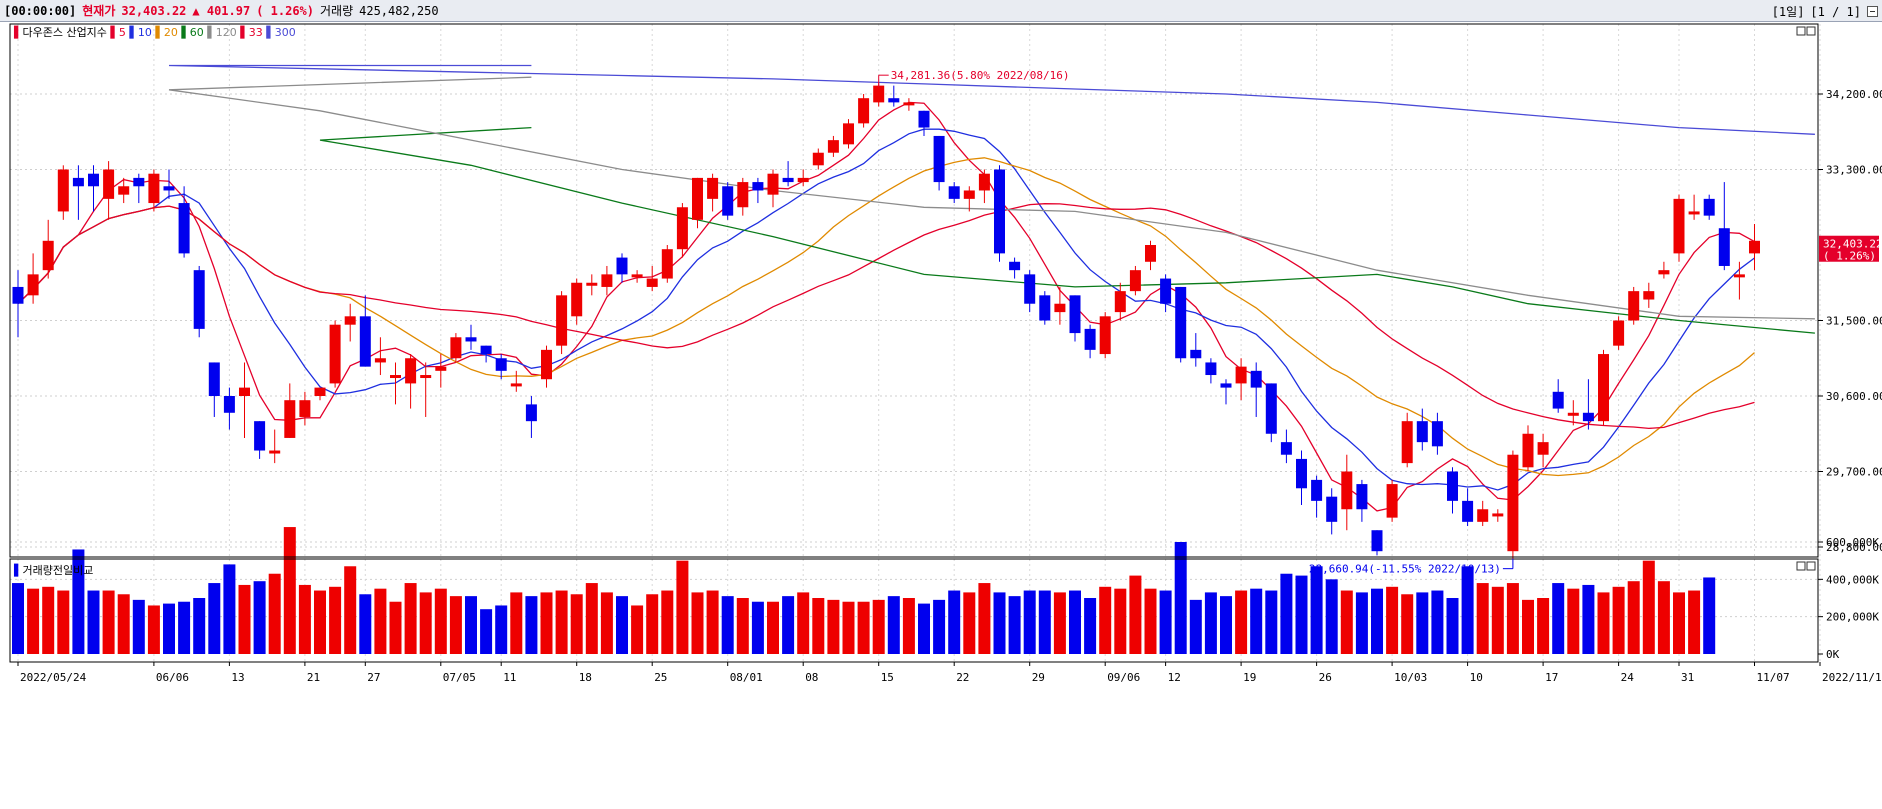  Describe the element at coordinates (459, 677) in the screenshot. I see `x-tick-label: 07/05` at that location.